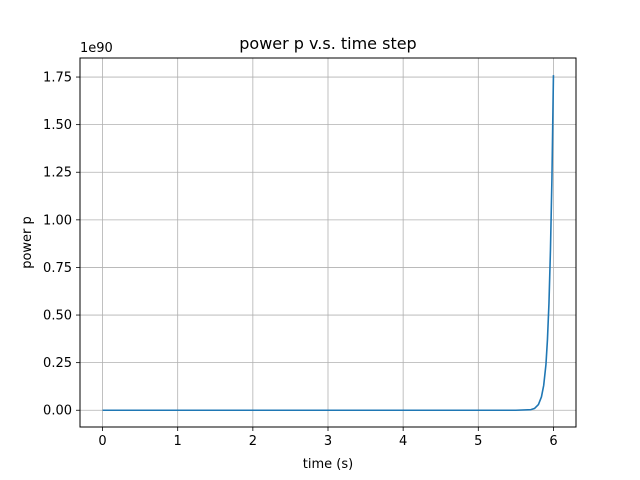  What do you see at coordinates (57, 125) in the screenshot?
I see `y-tick-label: 1.50` at bounding box center [57, 125].